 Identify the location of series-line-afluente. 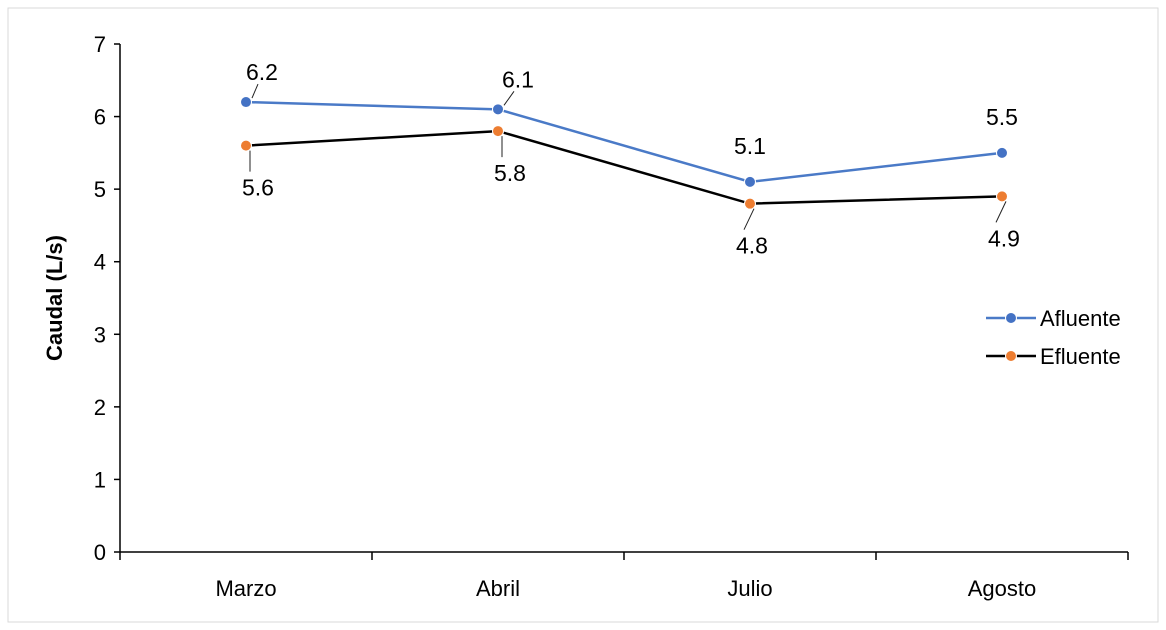
(624, 142).